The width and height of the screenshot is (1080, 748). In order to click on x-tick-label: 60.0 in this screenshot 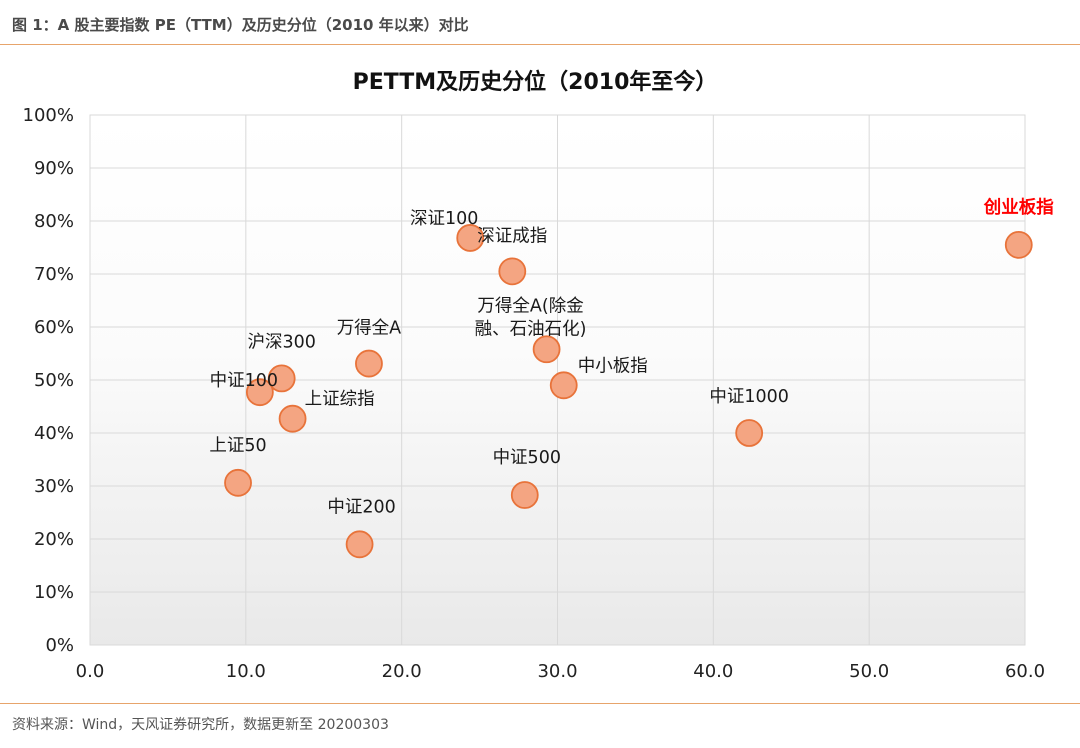, I will do `click(1025, 671)`.